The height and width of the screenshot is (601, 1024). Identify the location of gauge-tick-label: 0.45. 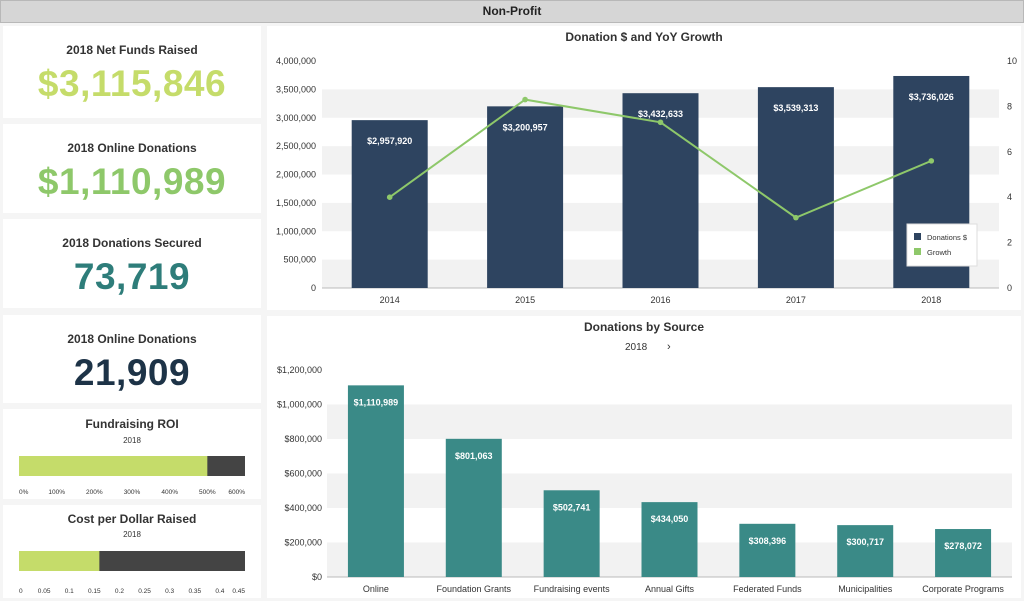
(238, 591).